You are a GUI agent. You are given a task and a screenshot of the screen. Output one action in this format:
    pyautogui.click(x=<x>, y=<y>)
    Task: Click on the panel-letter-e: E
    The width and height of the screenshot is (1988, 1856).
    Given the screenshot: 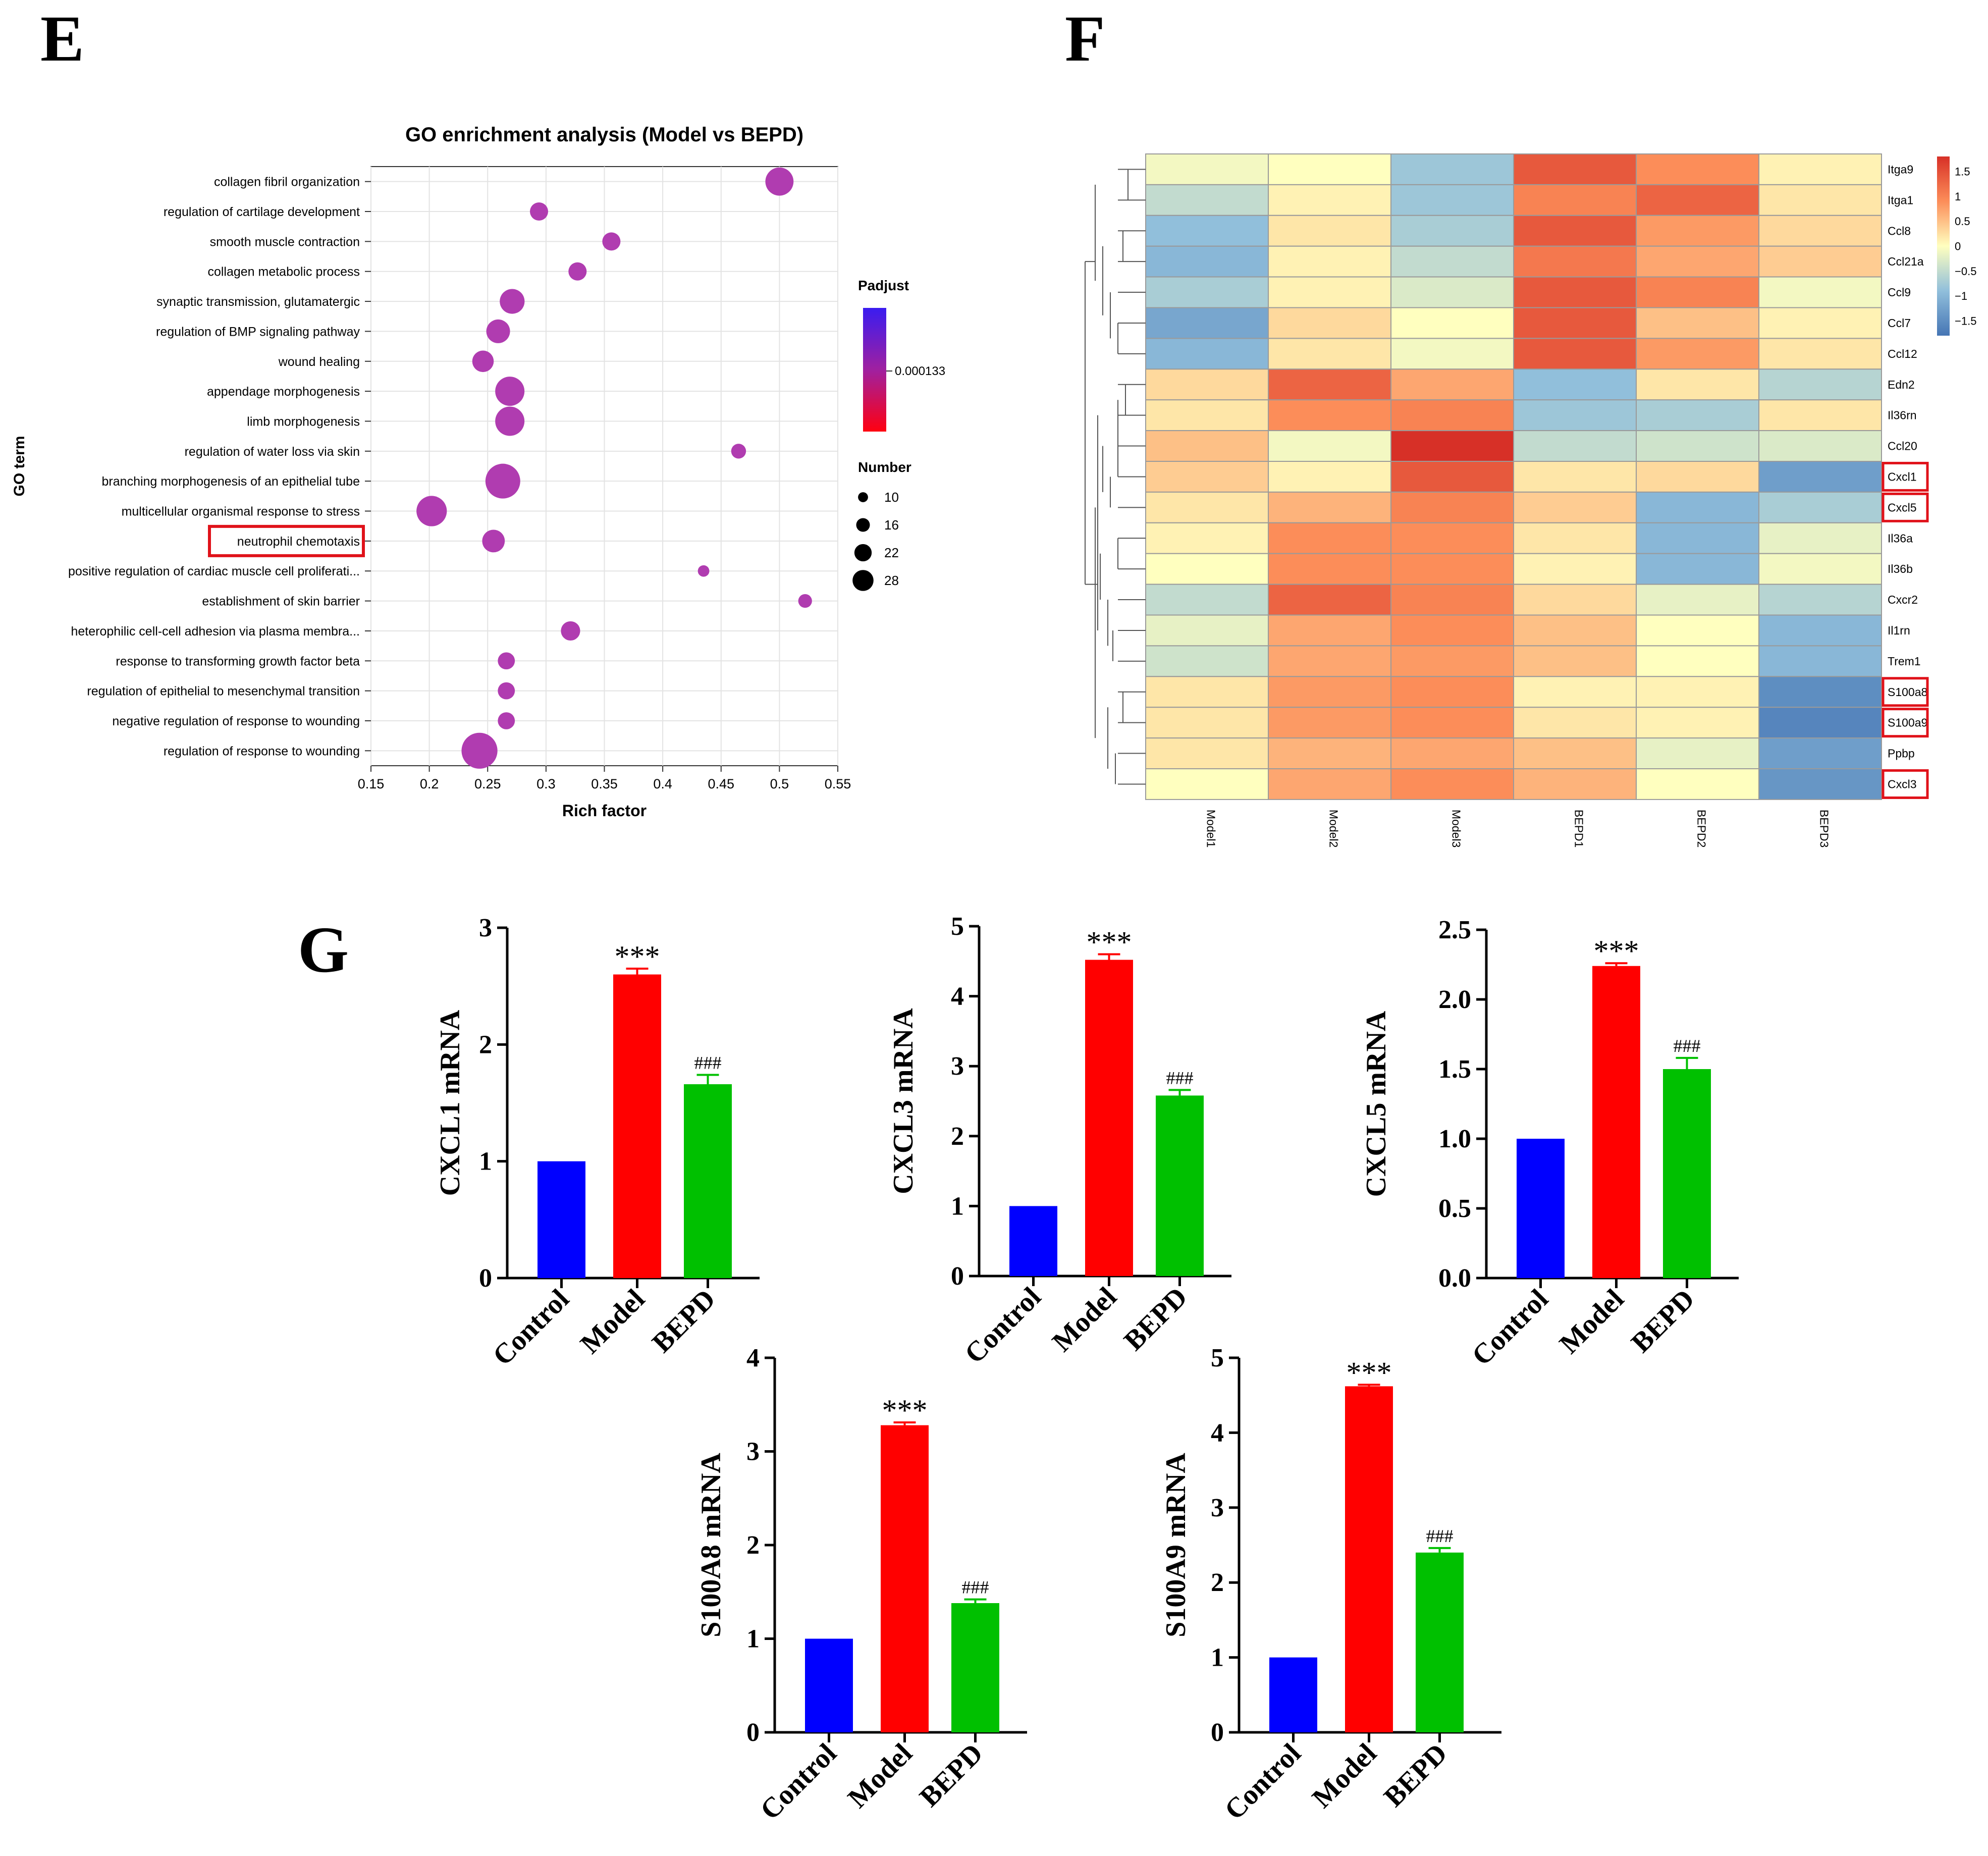 What is the action you would take?
    pyautogui.click(x=62, y=39)
    